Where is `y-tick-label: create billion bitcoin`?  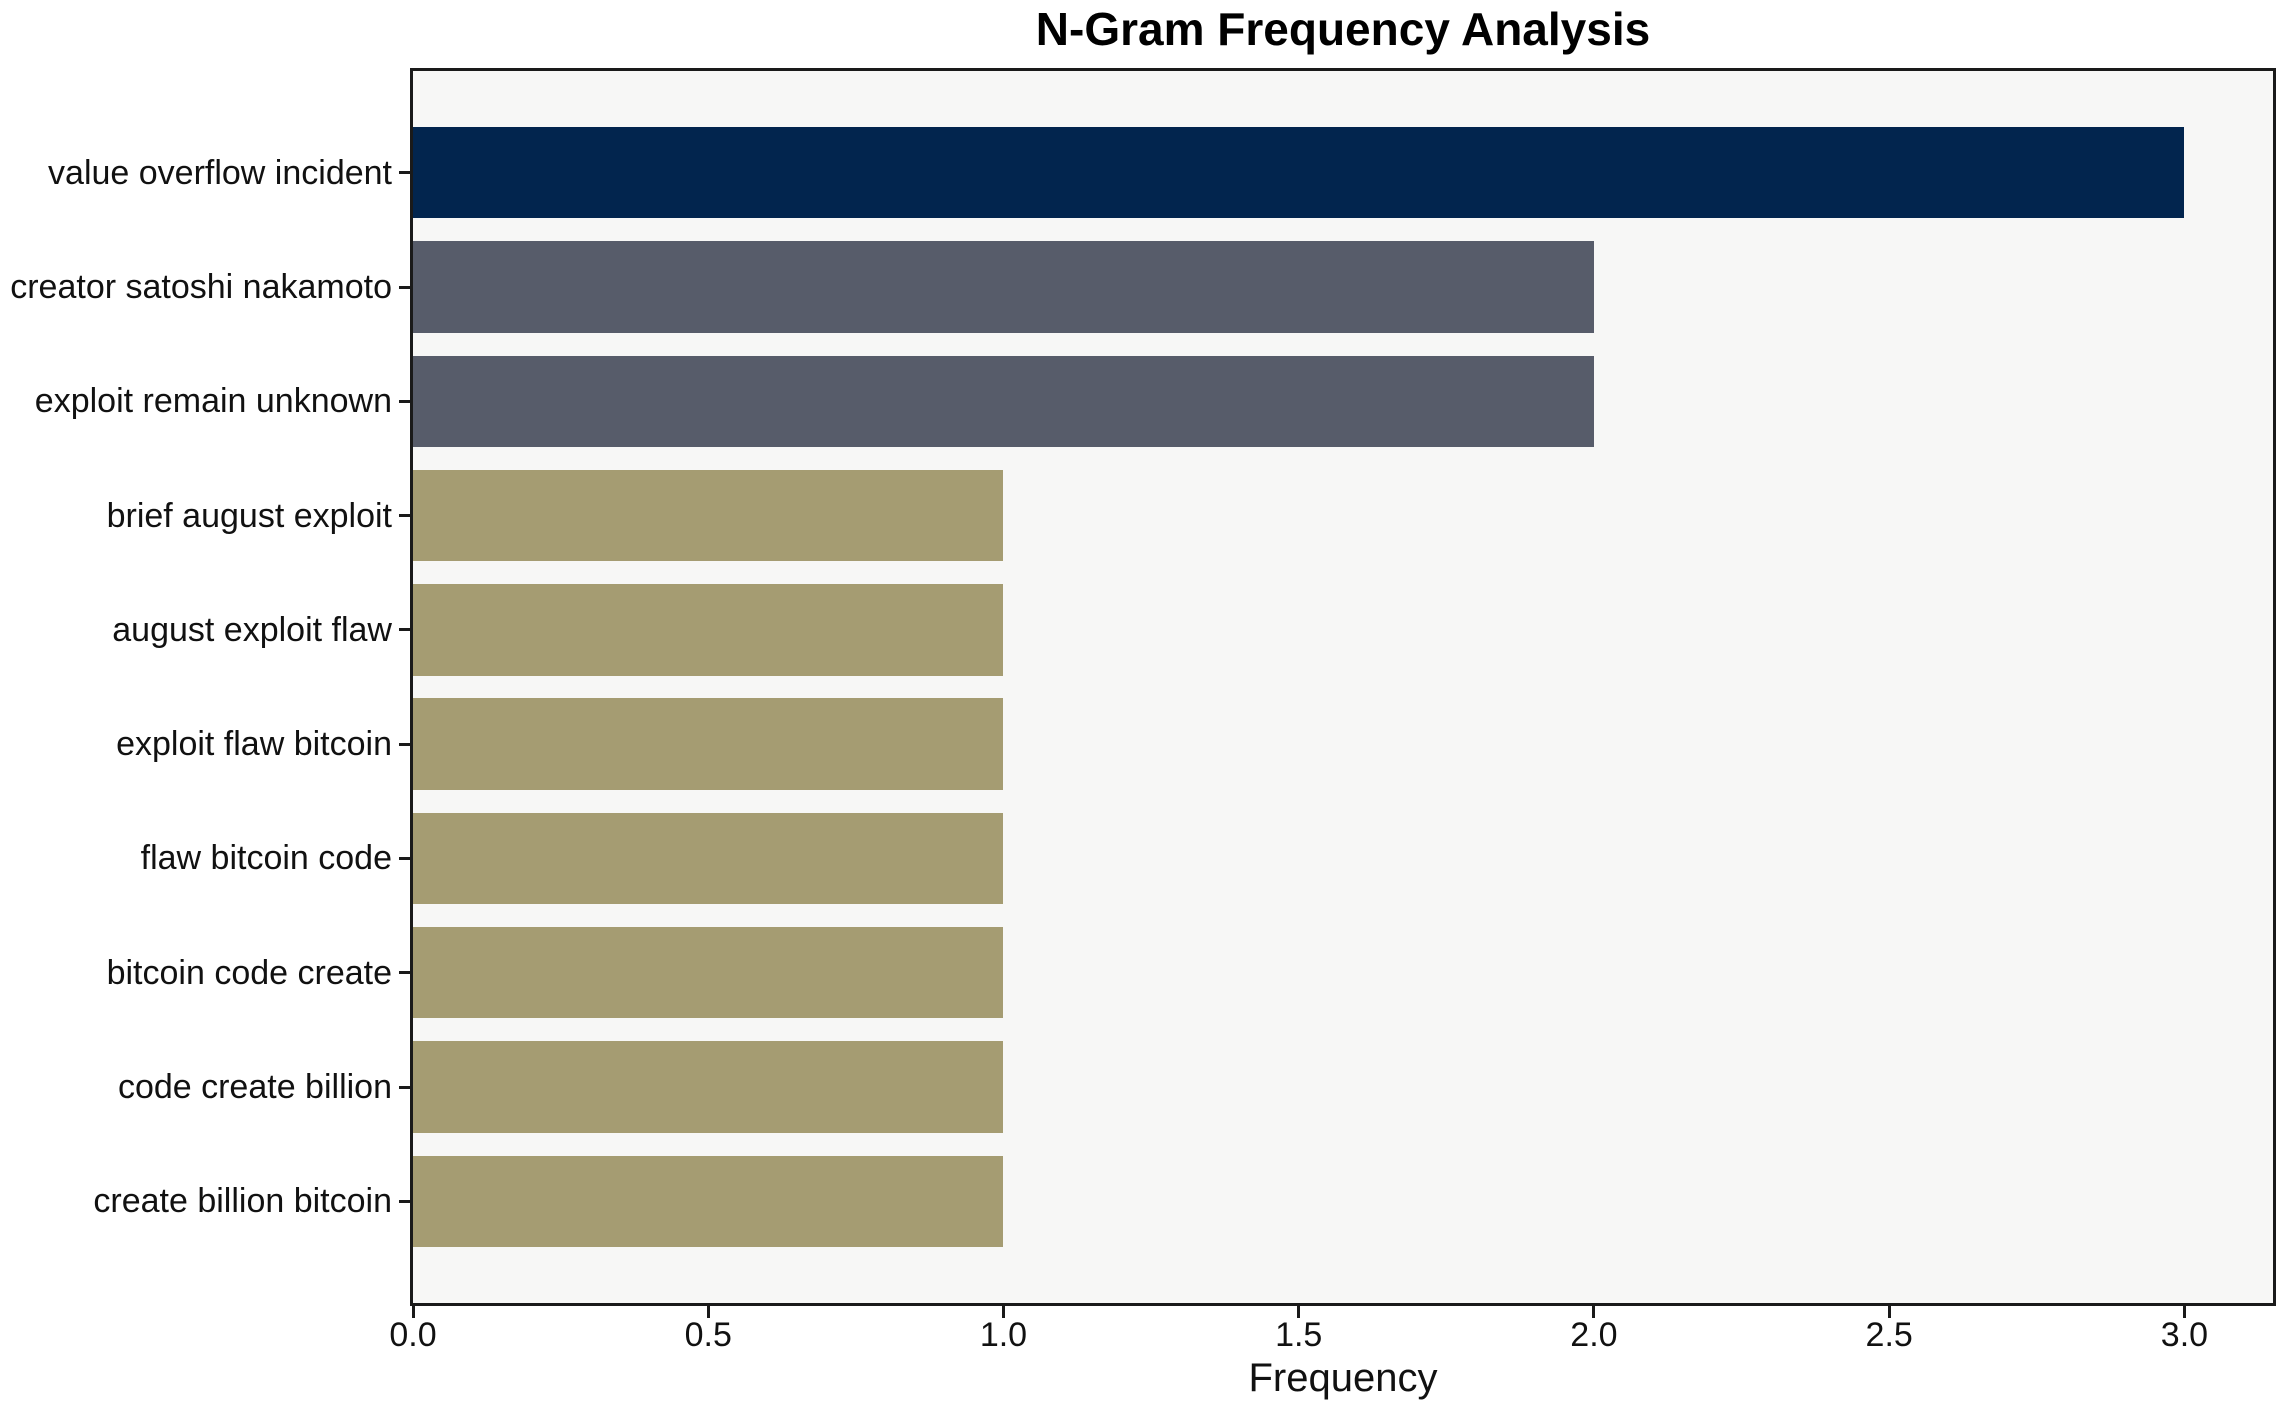
y-tick-label: create billion bitcoin is located at coordinates (242, 1201).